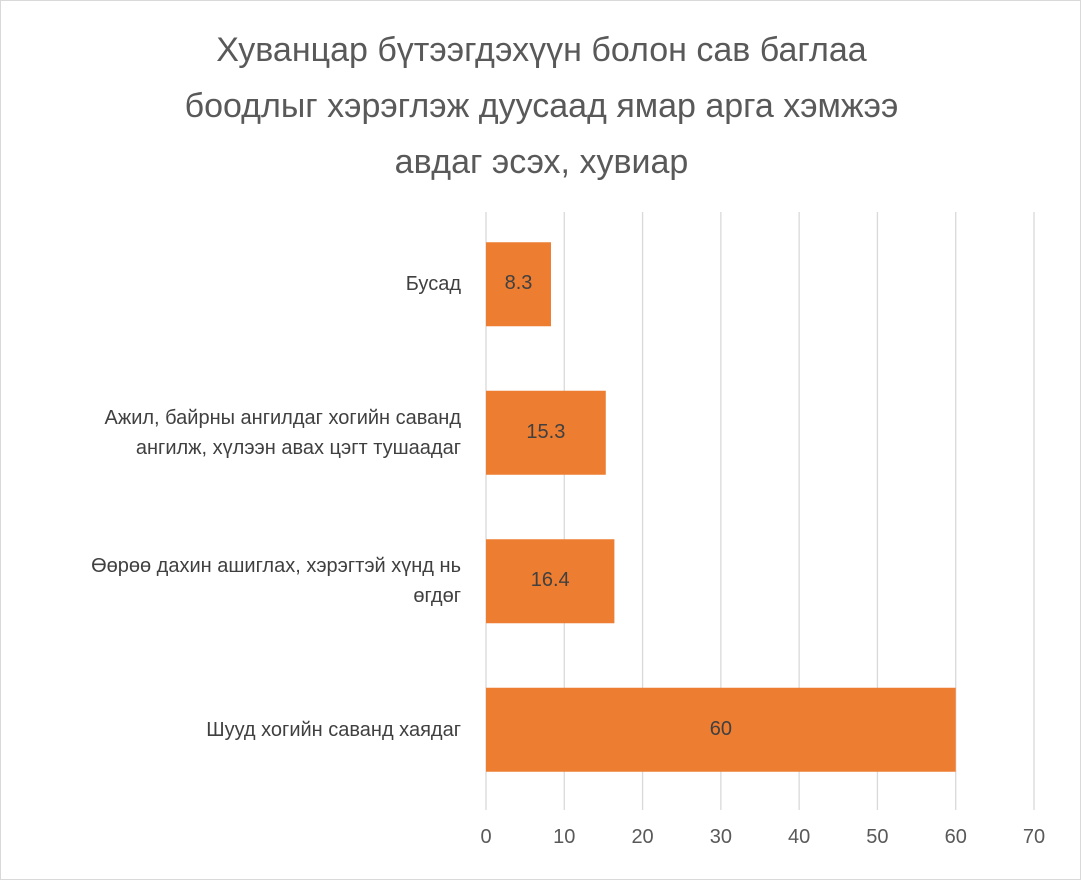 The image size is (1083, 882). Describe the element at coordinates (276, 566) in the screenshot. I see `category-label-line: Өөрөө дахин ашиглах, хэрэгтэй хүнд нь` at that location.